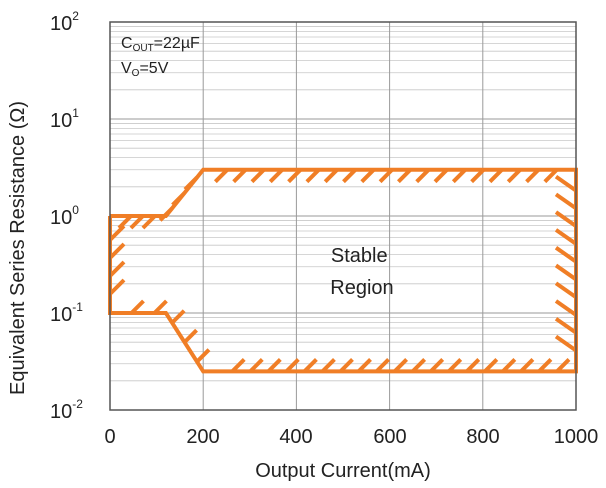  Describe the element at coordinates (343, 471) in the screenshot. I see `x-axis-title: Output Current(mA)` at that location.